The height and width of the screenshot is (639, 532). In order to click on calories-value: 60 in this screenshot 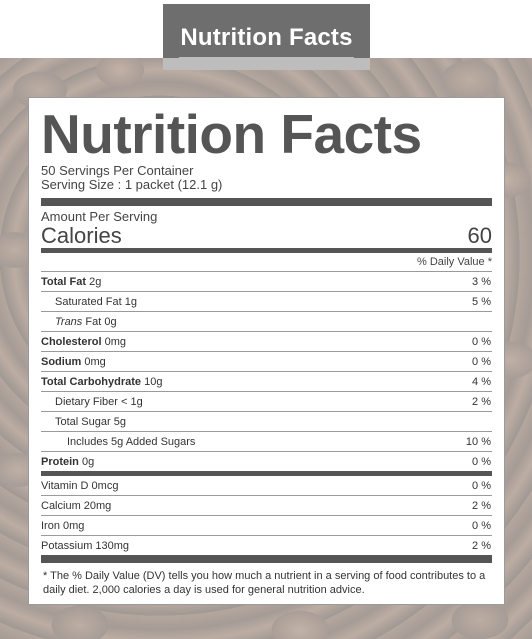, I will do `click(479, 235)`.